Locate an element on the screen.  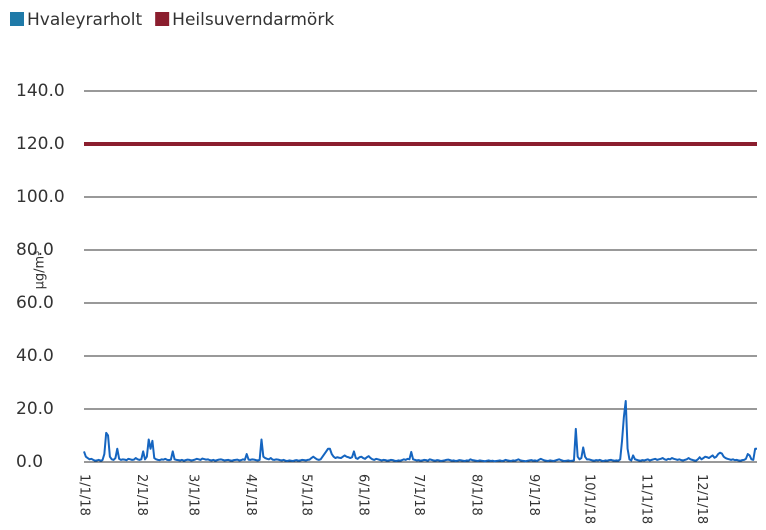
x-tick-label: 3/1/18 is located at coordinates (193, 495).